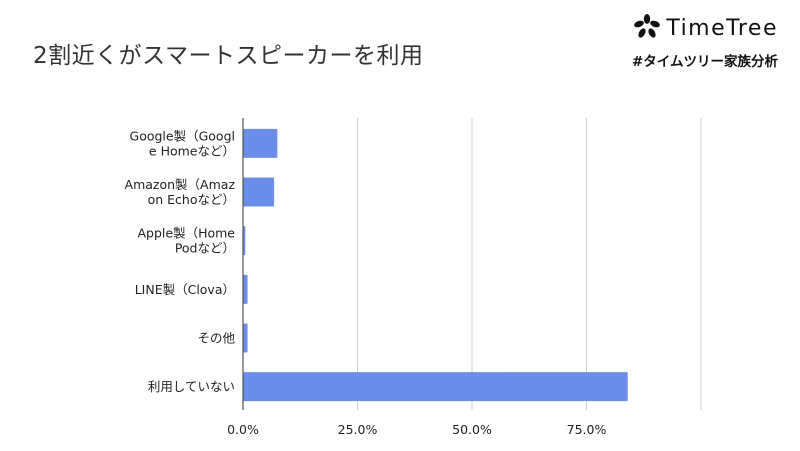  What do you see at coordinates (180, 184) in the screenshot?
I see `category-label: Amazon製（Amaz` at bounding box center [180, 184].